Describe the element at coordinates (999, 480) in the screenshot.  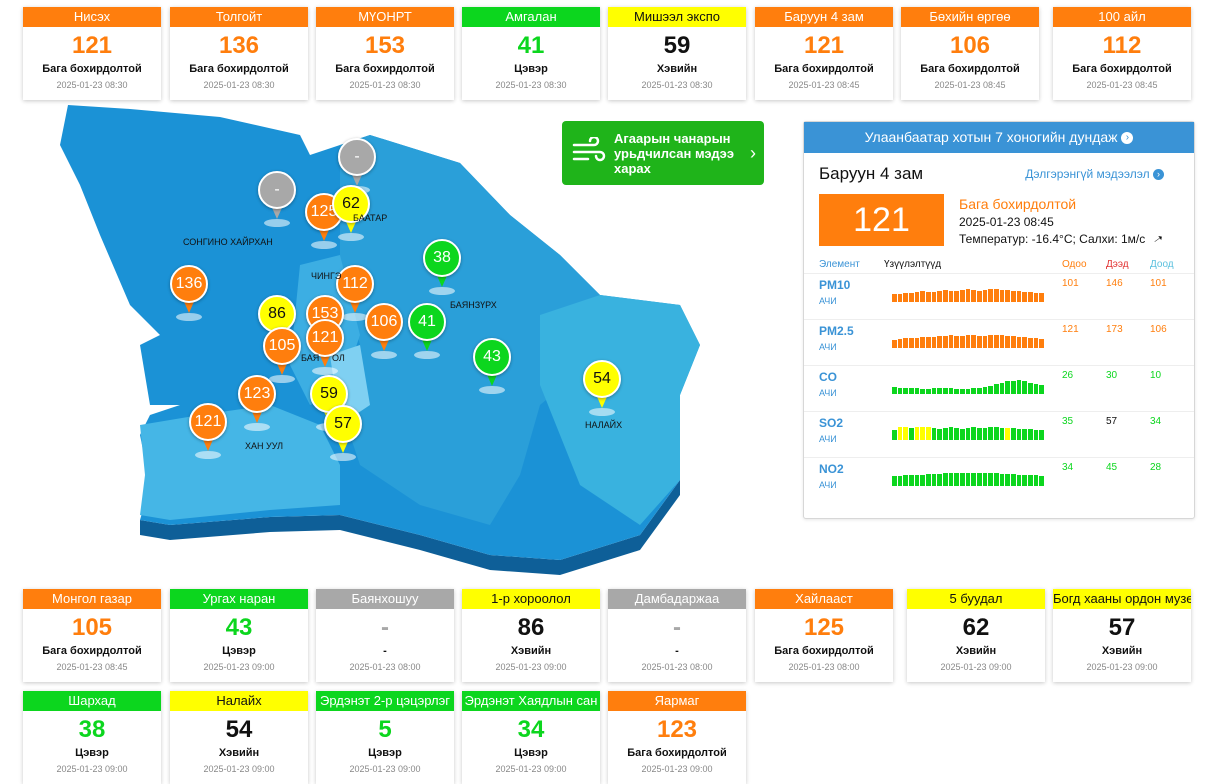
I see `pollutant-row: NO2 АЧИ 34 45 28` at that location.